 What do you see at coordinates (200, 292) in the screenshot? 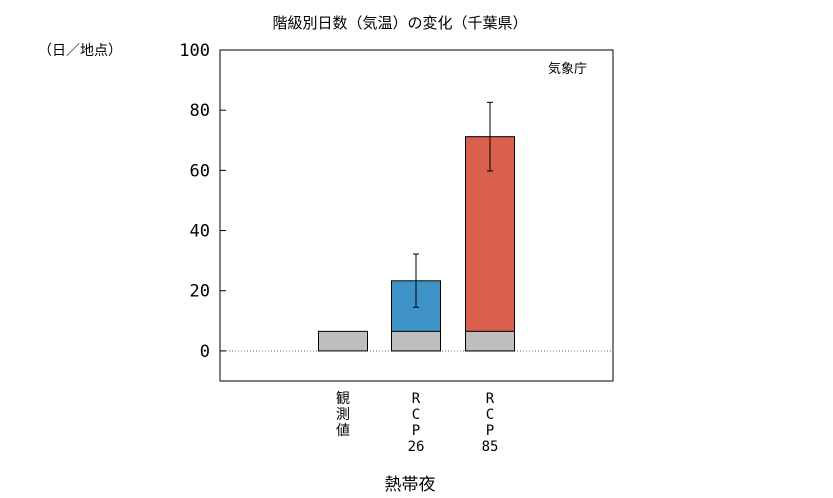
I see `y-tick-label: 20` at bounding box center [200, 292].